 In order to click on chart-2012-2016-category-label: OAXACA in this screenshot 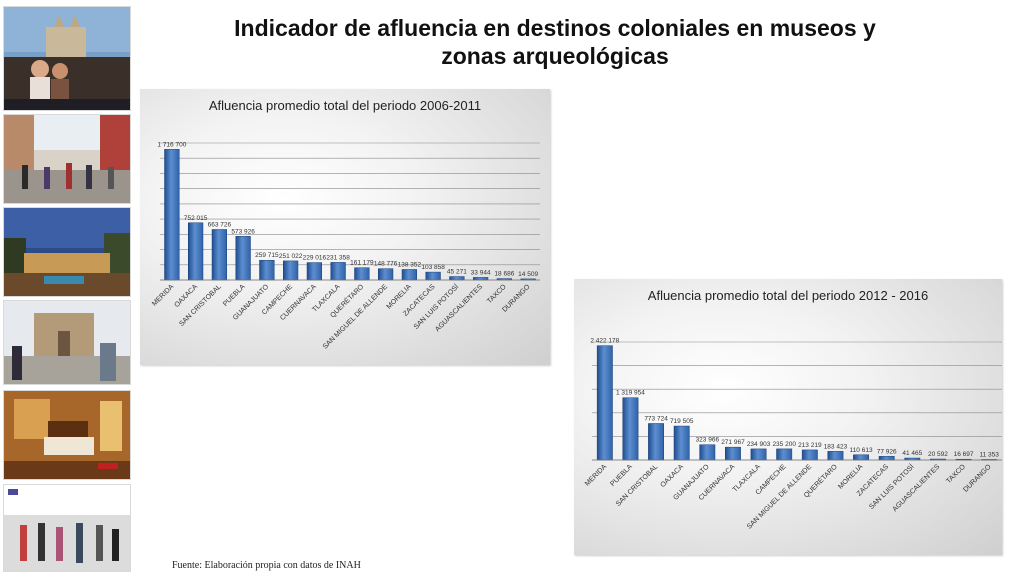, I will do `click(673, 476)`.